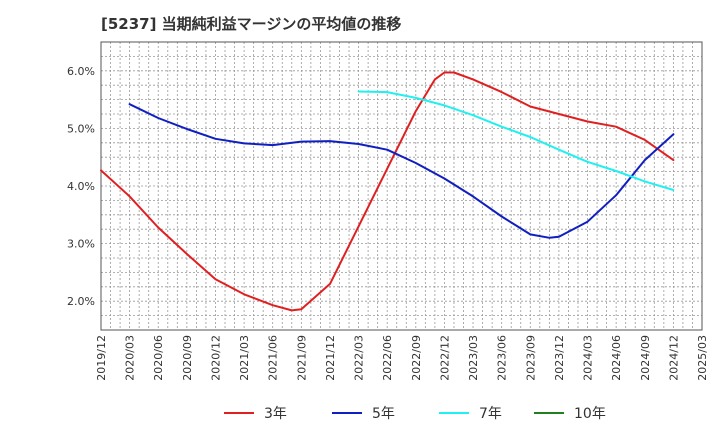 The height and width of the screenshot is (440, 720). I want to click on x-tick-label: 2020/09, so click(187, 358).